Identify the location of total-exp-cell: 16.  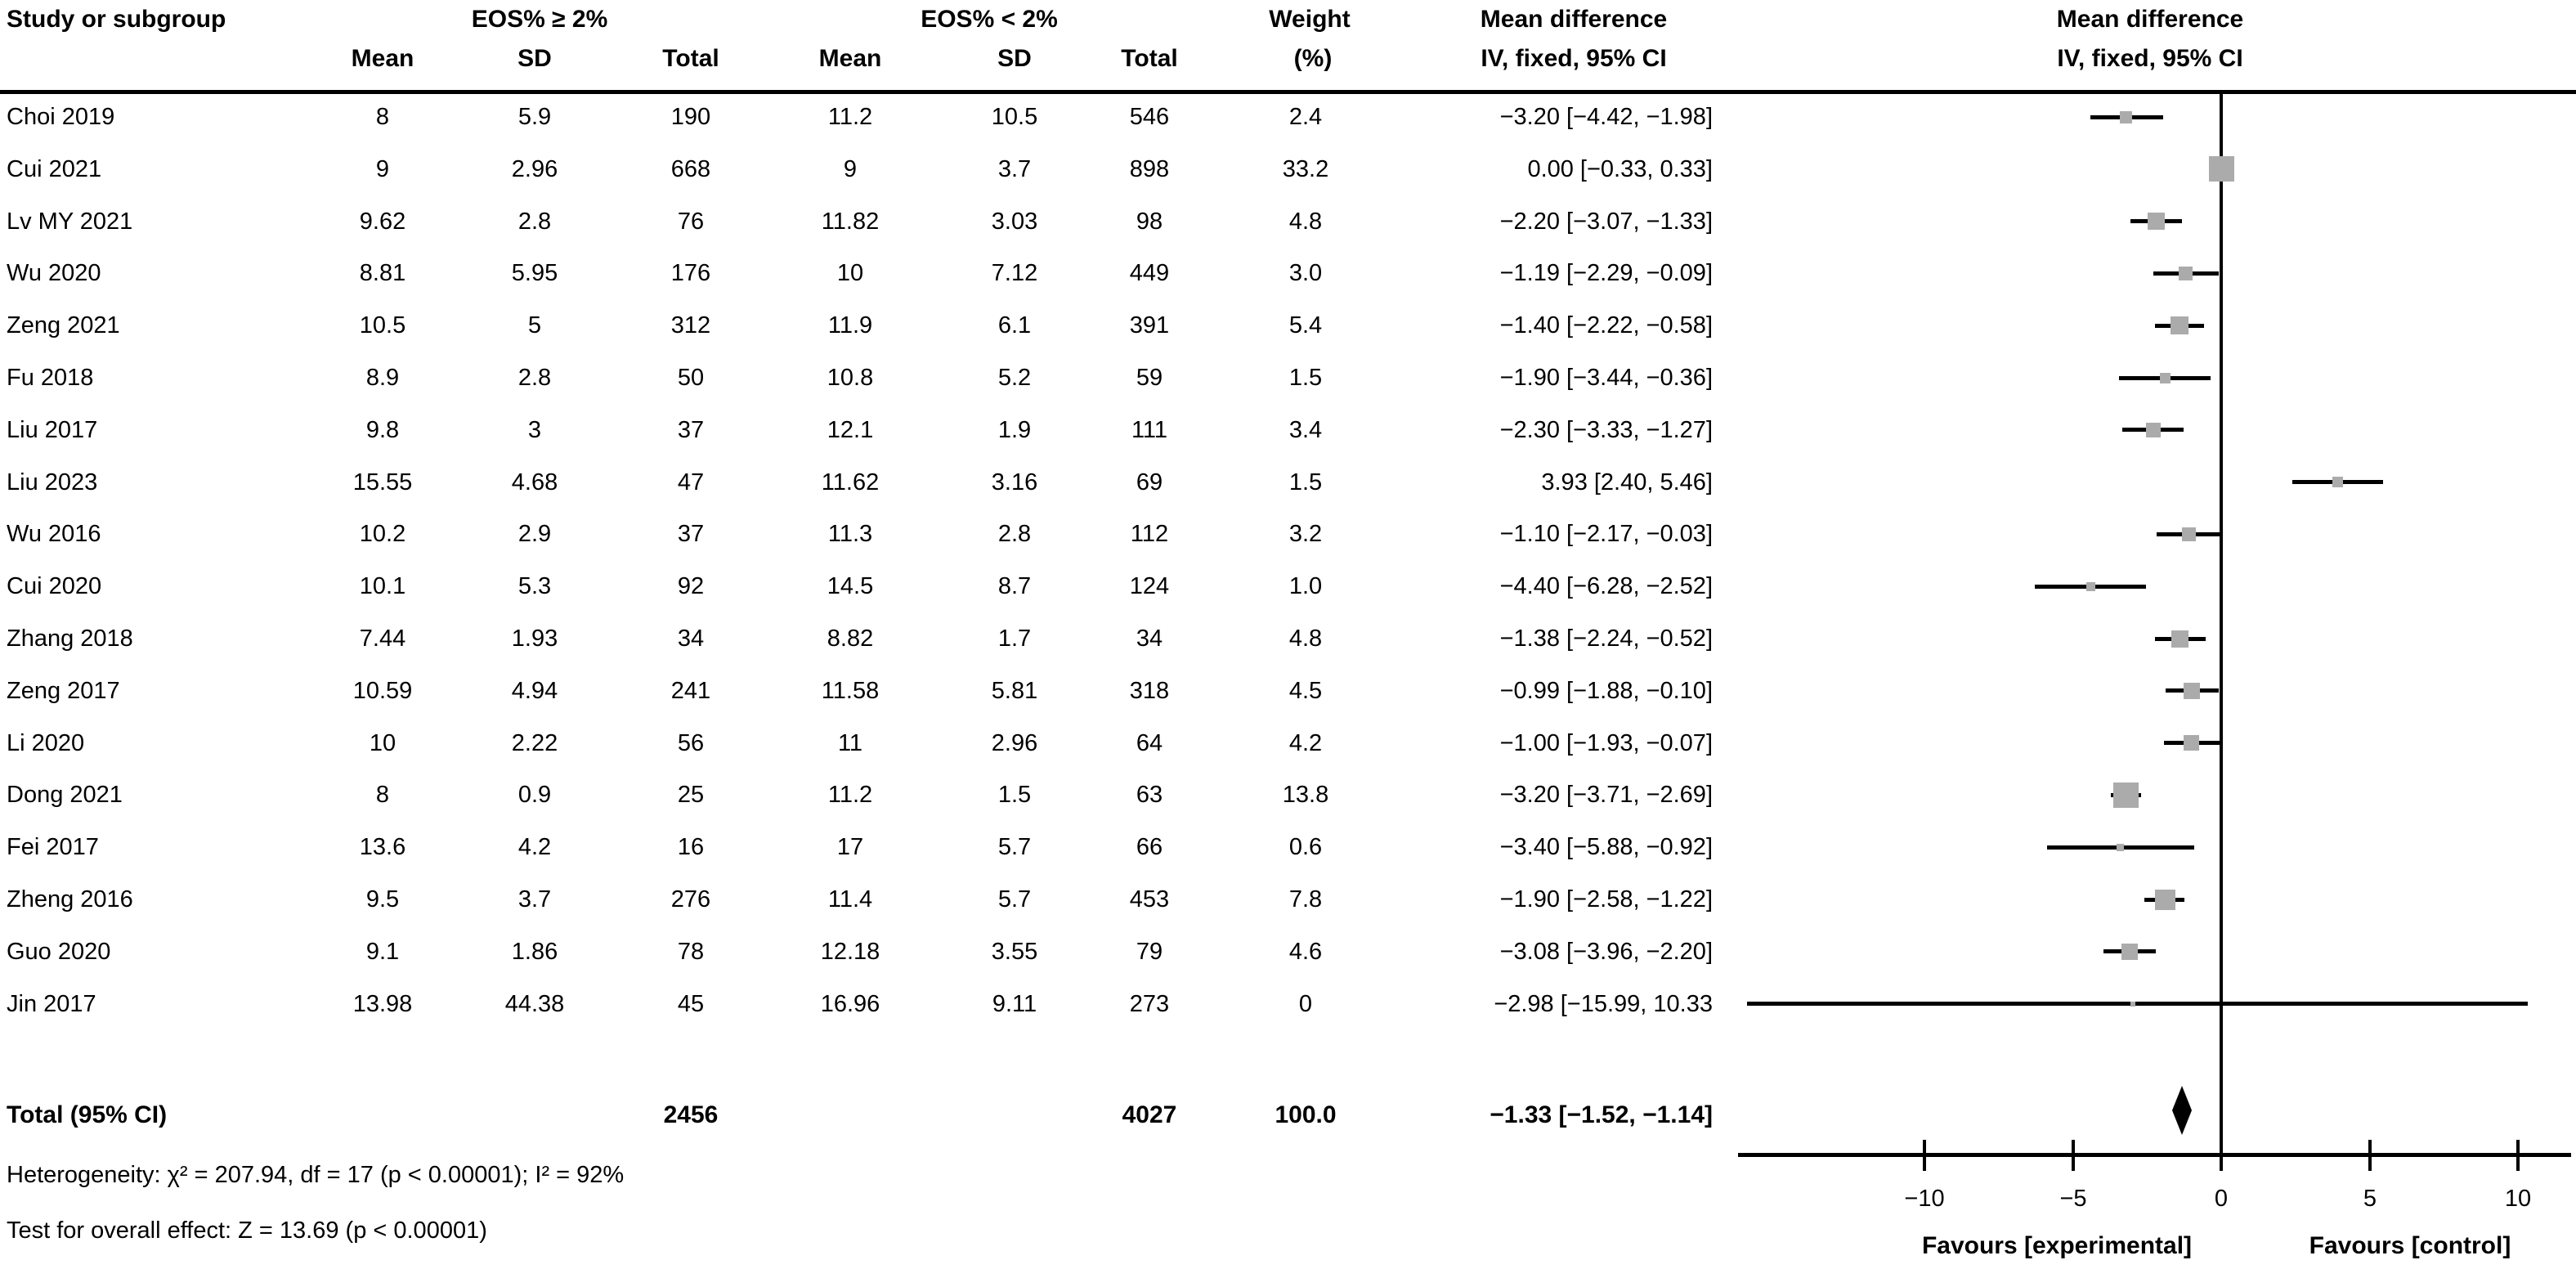
(691, 847).